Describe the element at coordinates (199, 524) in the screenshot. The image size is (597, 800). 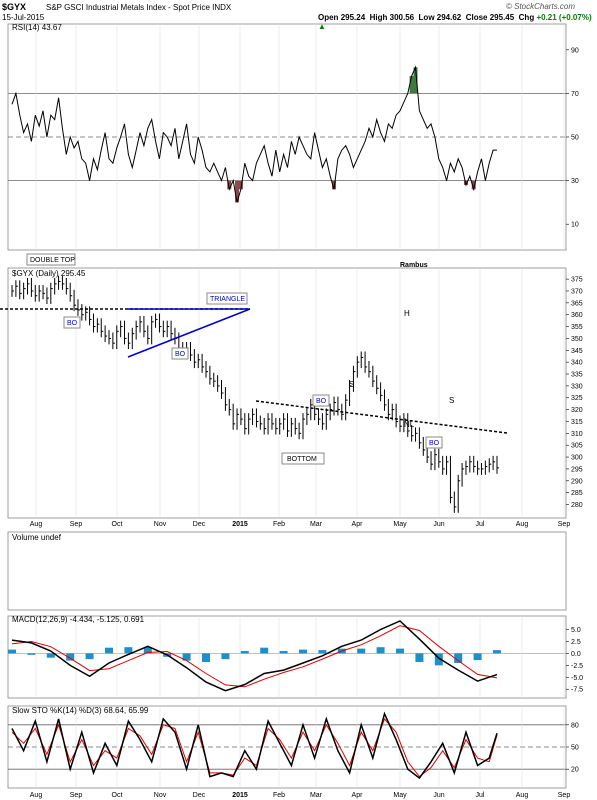
I see `month-label-upper: Dec` at that location.